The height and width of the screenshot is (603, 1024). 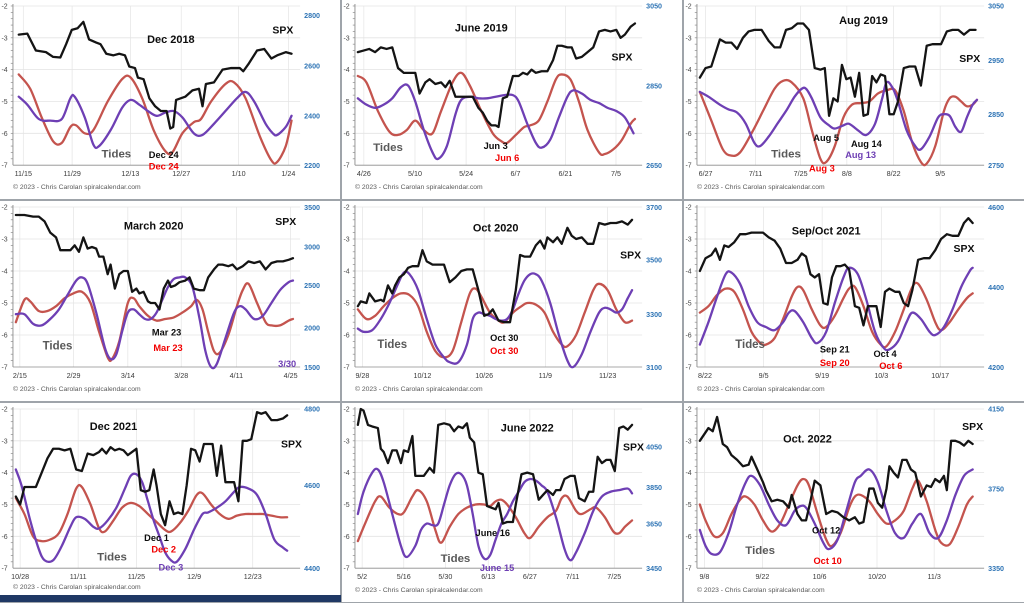 What do you see at coordinates (940, 376) in the screenshot?
I see `x-tick-label: 10/17` at bounding box center [940, 376].